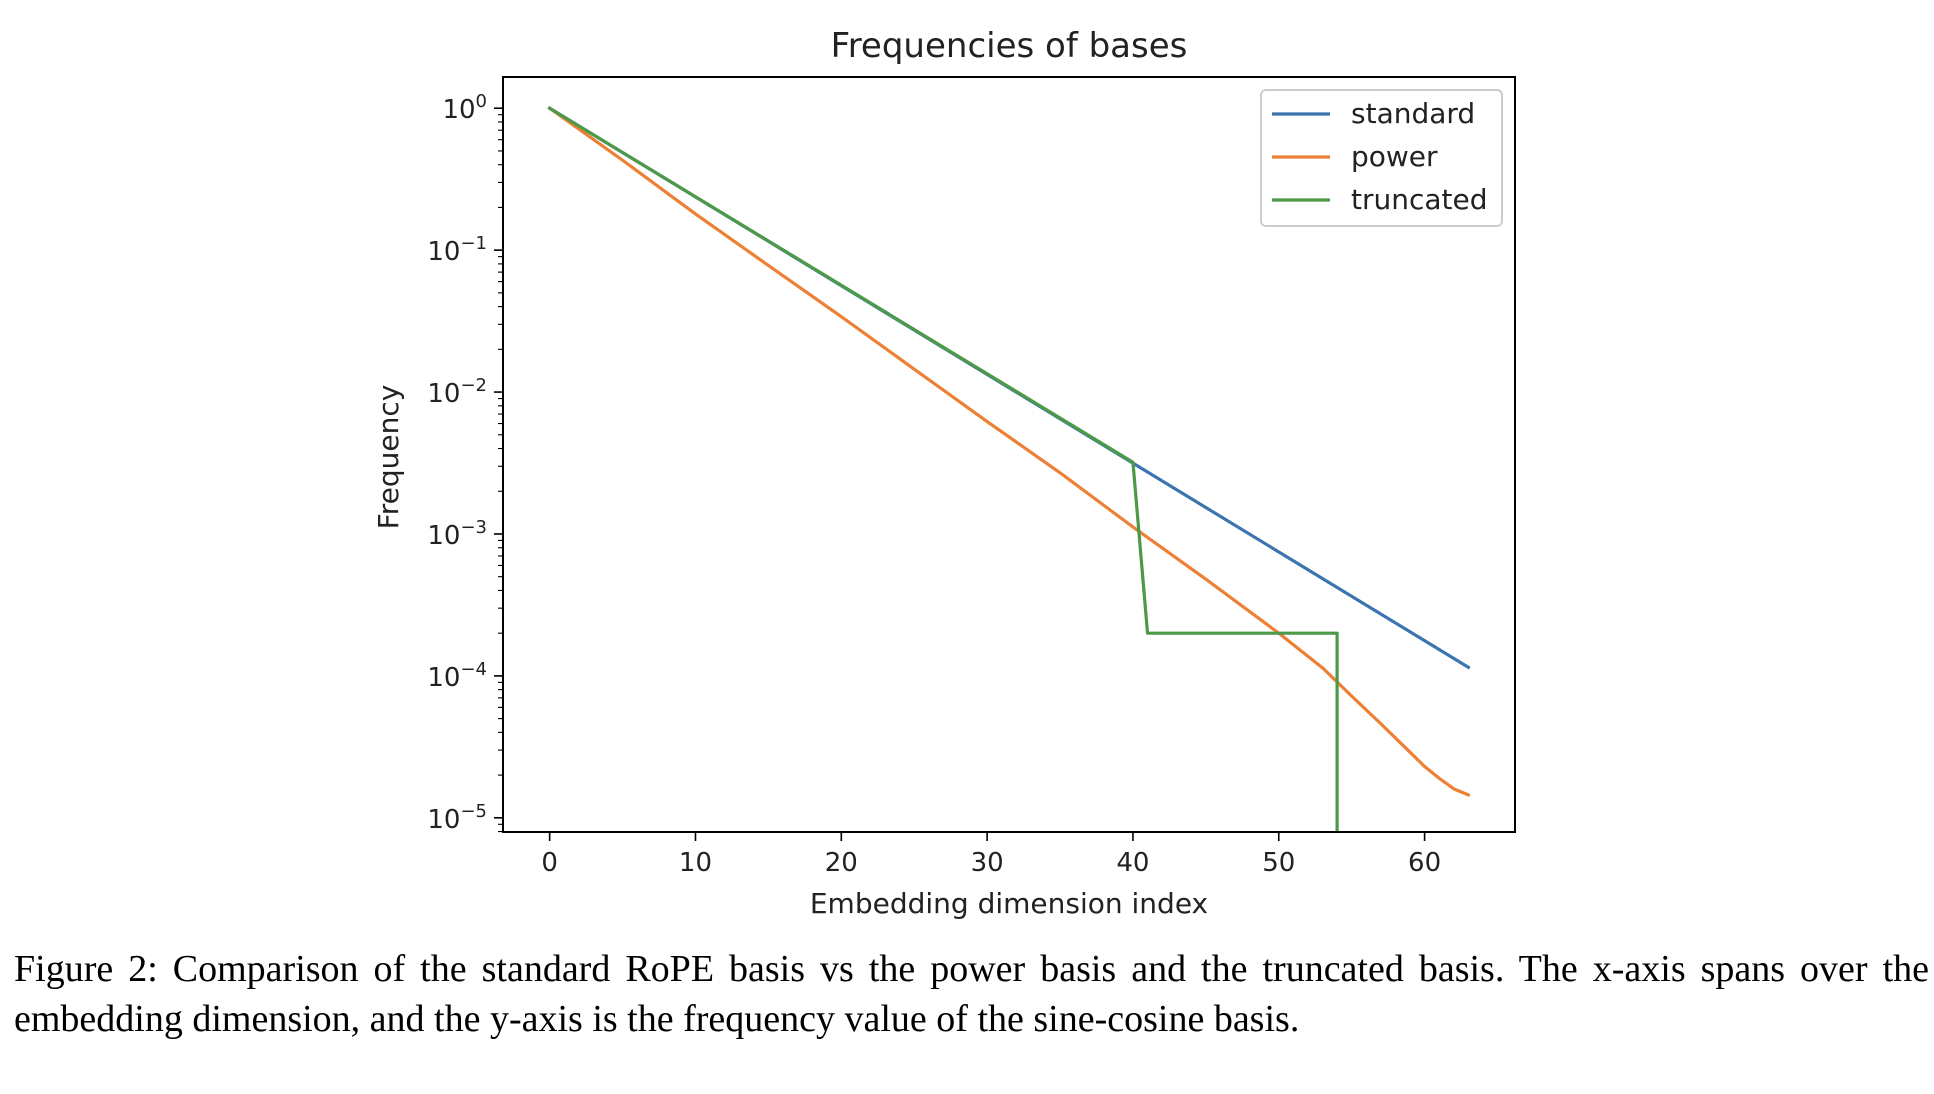  What do you see at coordinates (464, 108) in the screenshot?
I see `y-tick-label: 10⁰` at bounding box center [464, 108].